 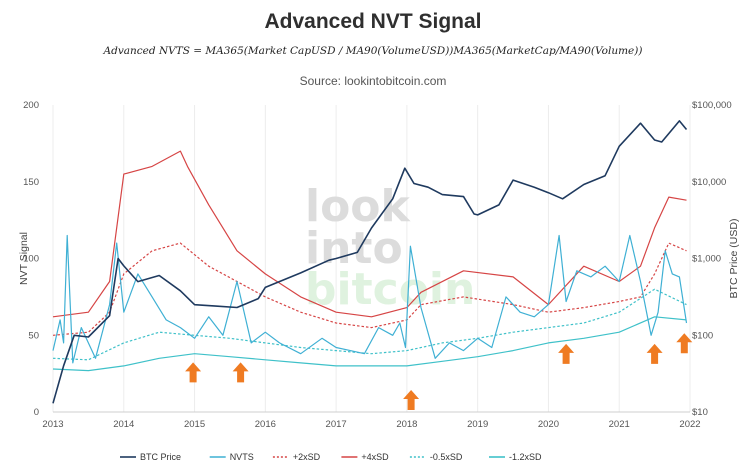 What do you see at coordinates (331, 457) in the screenshot?
I see `legend: BTC Price NVTS +2xSD +4xSD -0.5xSD -1.2xSD` at bounding box center [331, 457].